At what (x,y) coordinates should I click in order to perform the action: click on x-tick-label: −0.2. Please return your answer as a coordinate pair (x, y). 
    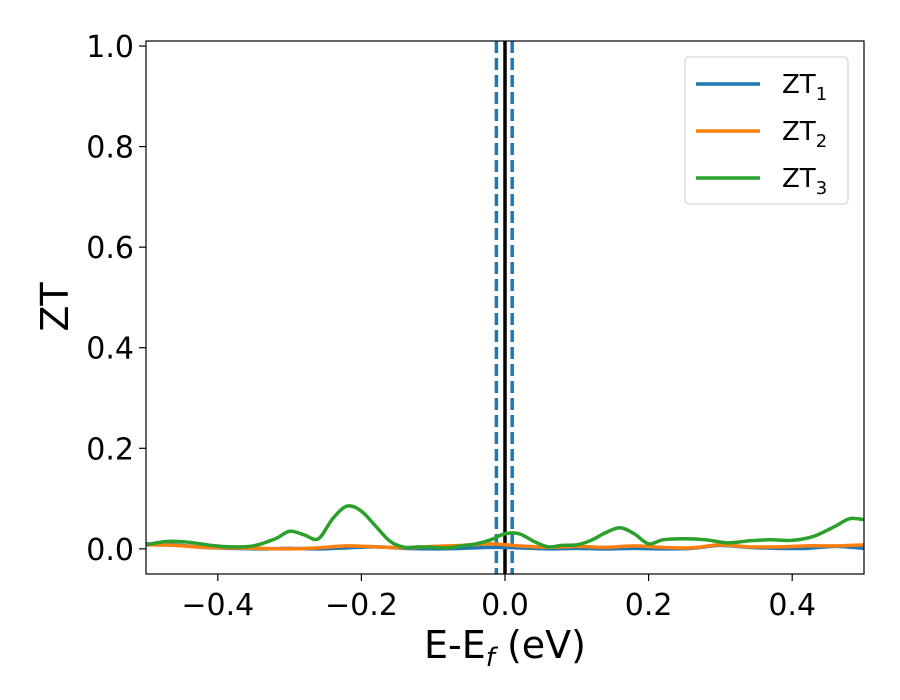
    Looking at the image, I should click on (361, 605).